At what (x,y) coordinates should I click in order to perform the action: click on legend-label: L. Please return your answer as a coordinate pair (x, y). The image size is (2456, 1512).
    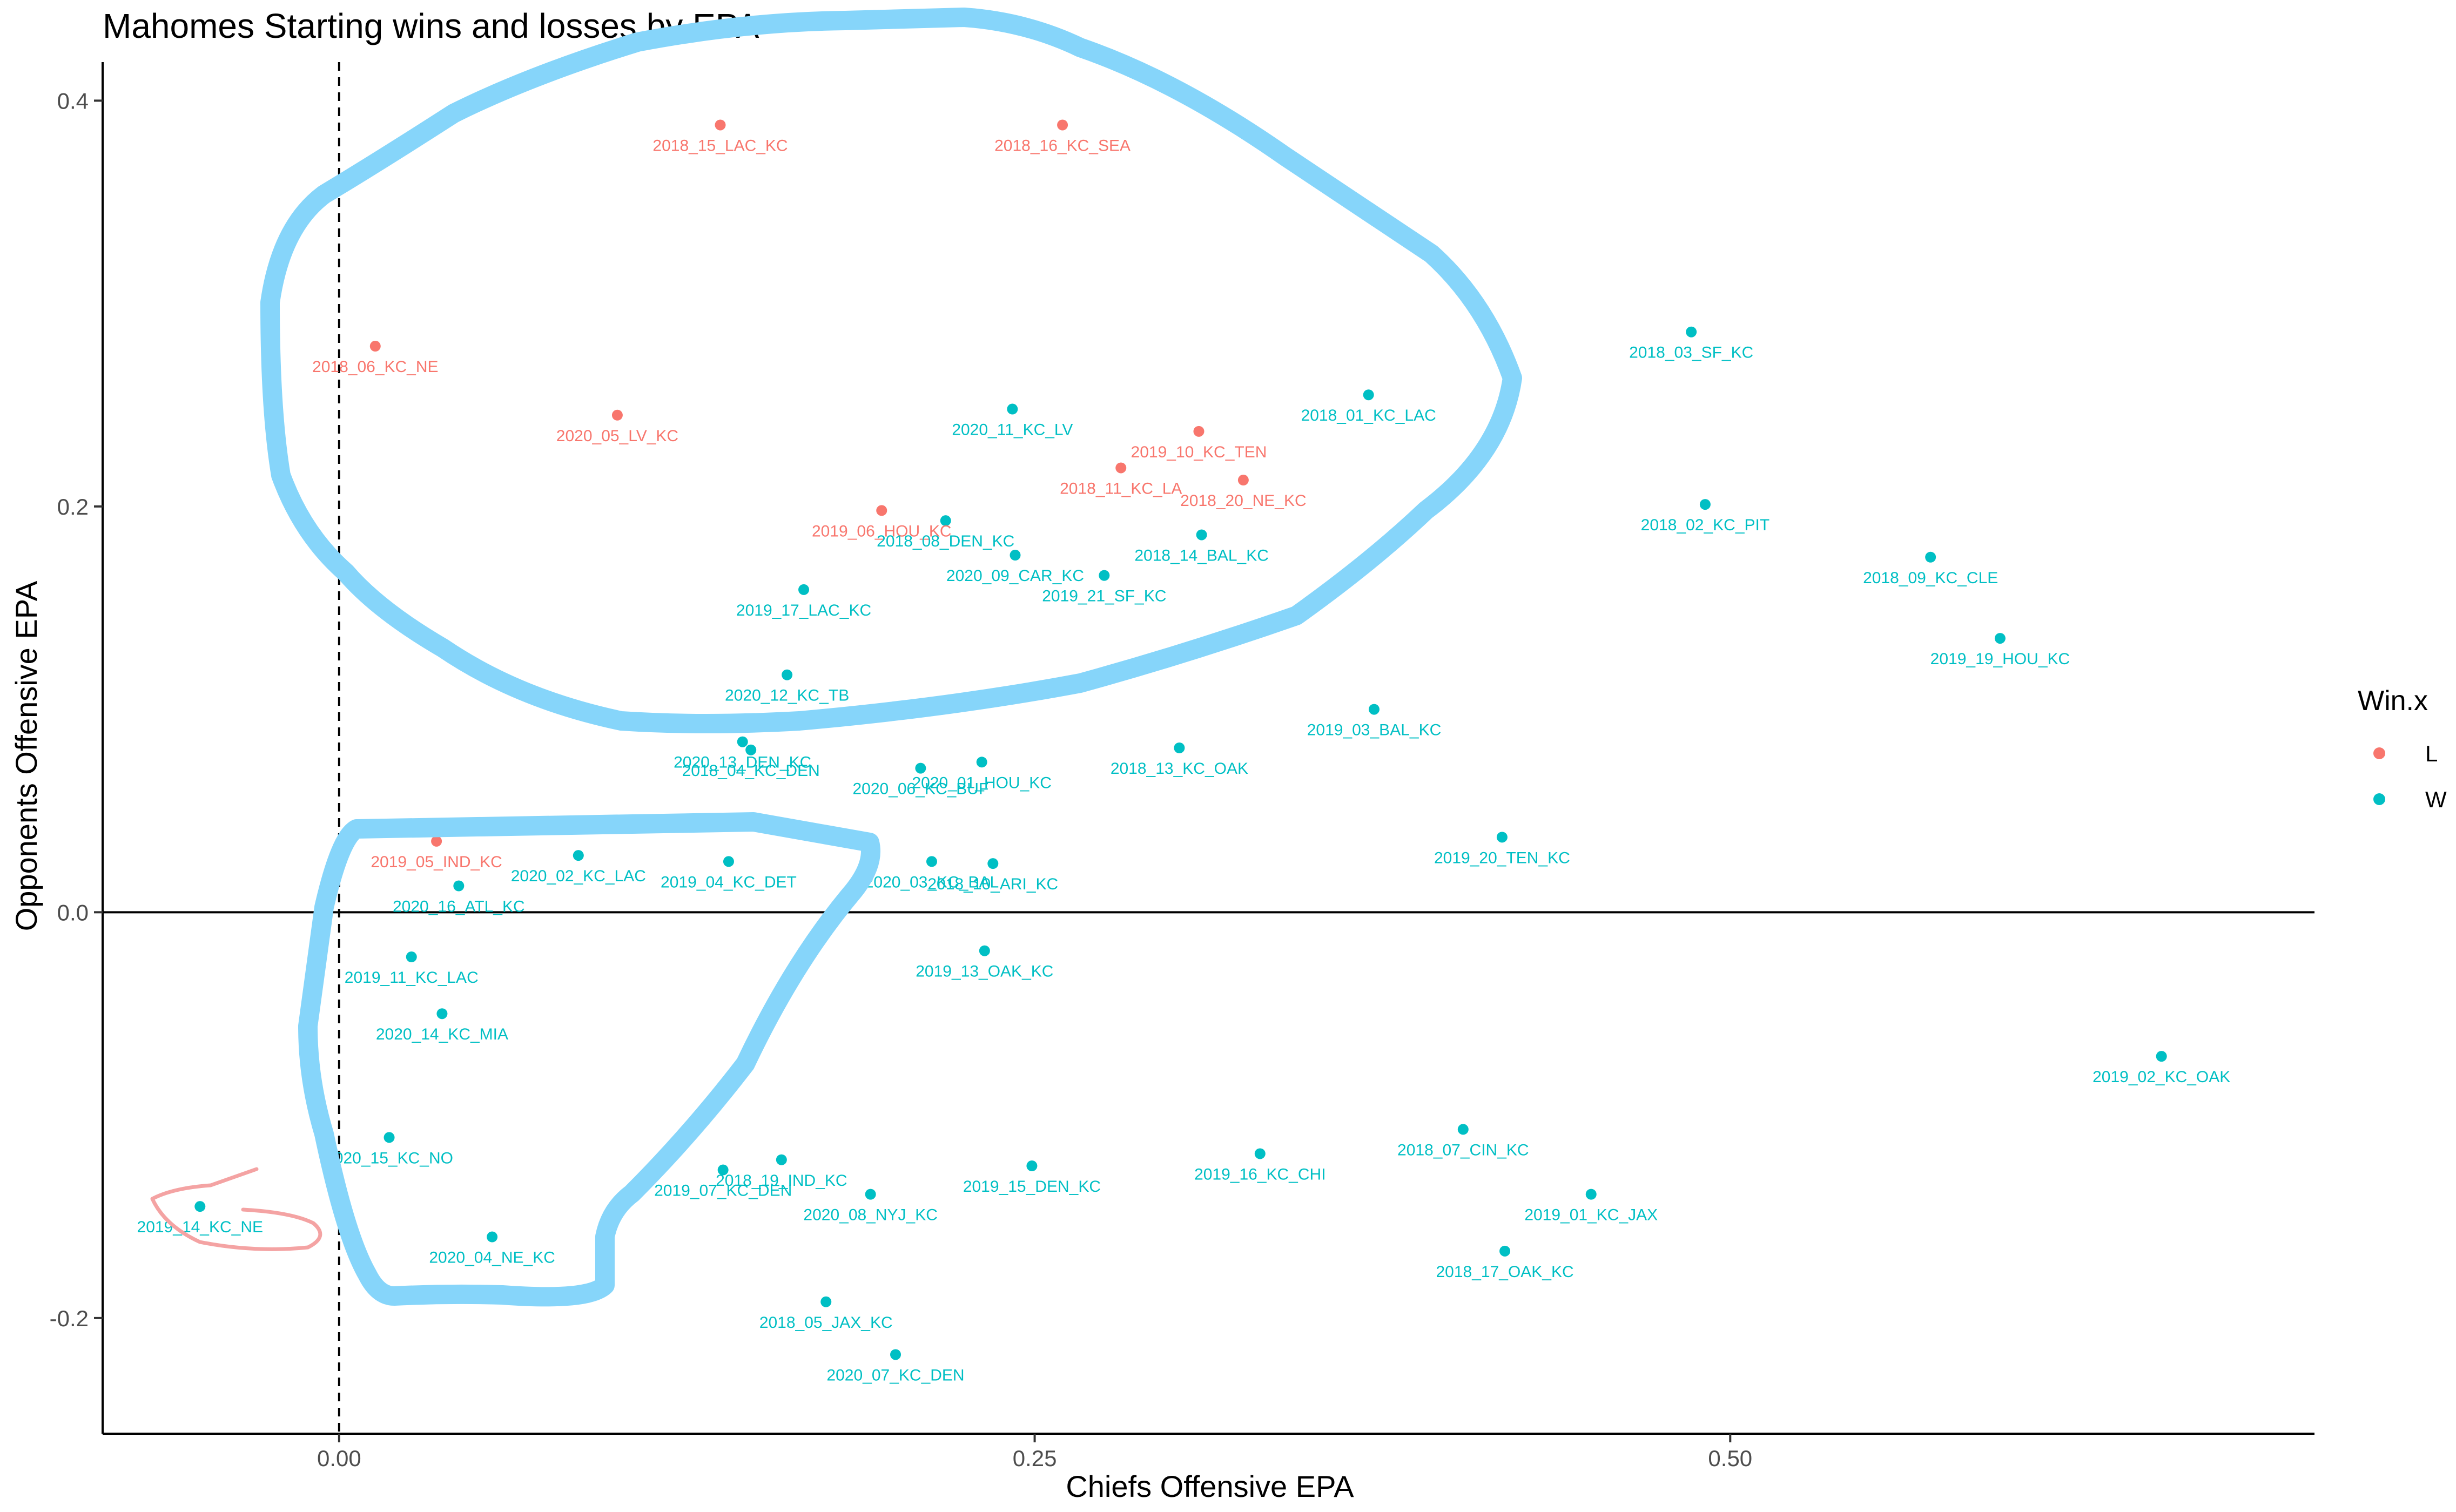
    Looking at the image, I should click on (2432, 754).